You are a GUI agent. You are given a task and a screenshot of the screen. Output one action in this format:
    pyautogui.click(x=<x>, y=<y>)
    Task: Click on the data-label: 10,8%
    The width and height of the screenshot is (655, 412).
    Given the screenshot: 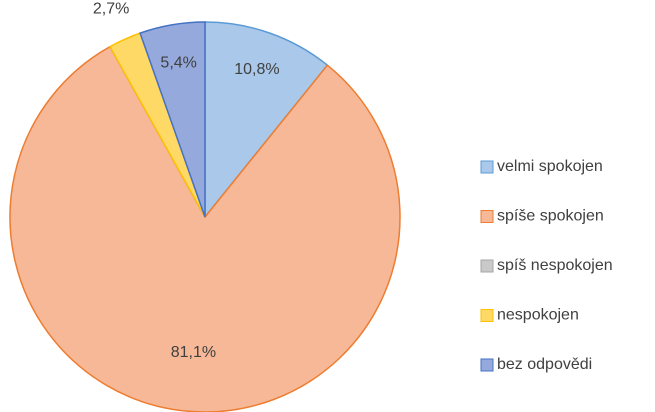 What is the action you would take?
    pyautogui.click(x=256, y=69)
    